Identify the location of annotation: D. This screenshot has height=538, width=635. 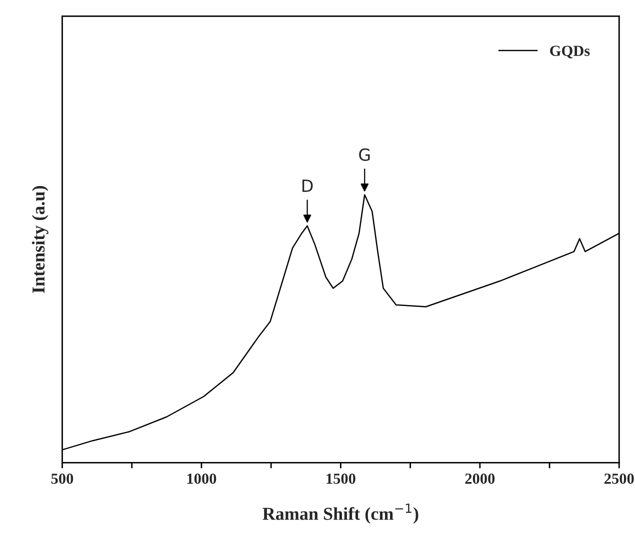
(307, 186).